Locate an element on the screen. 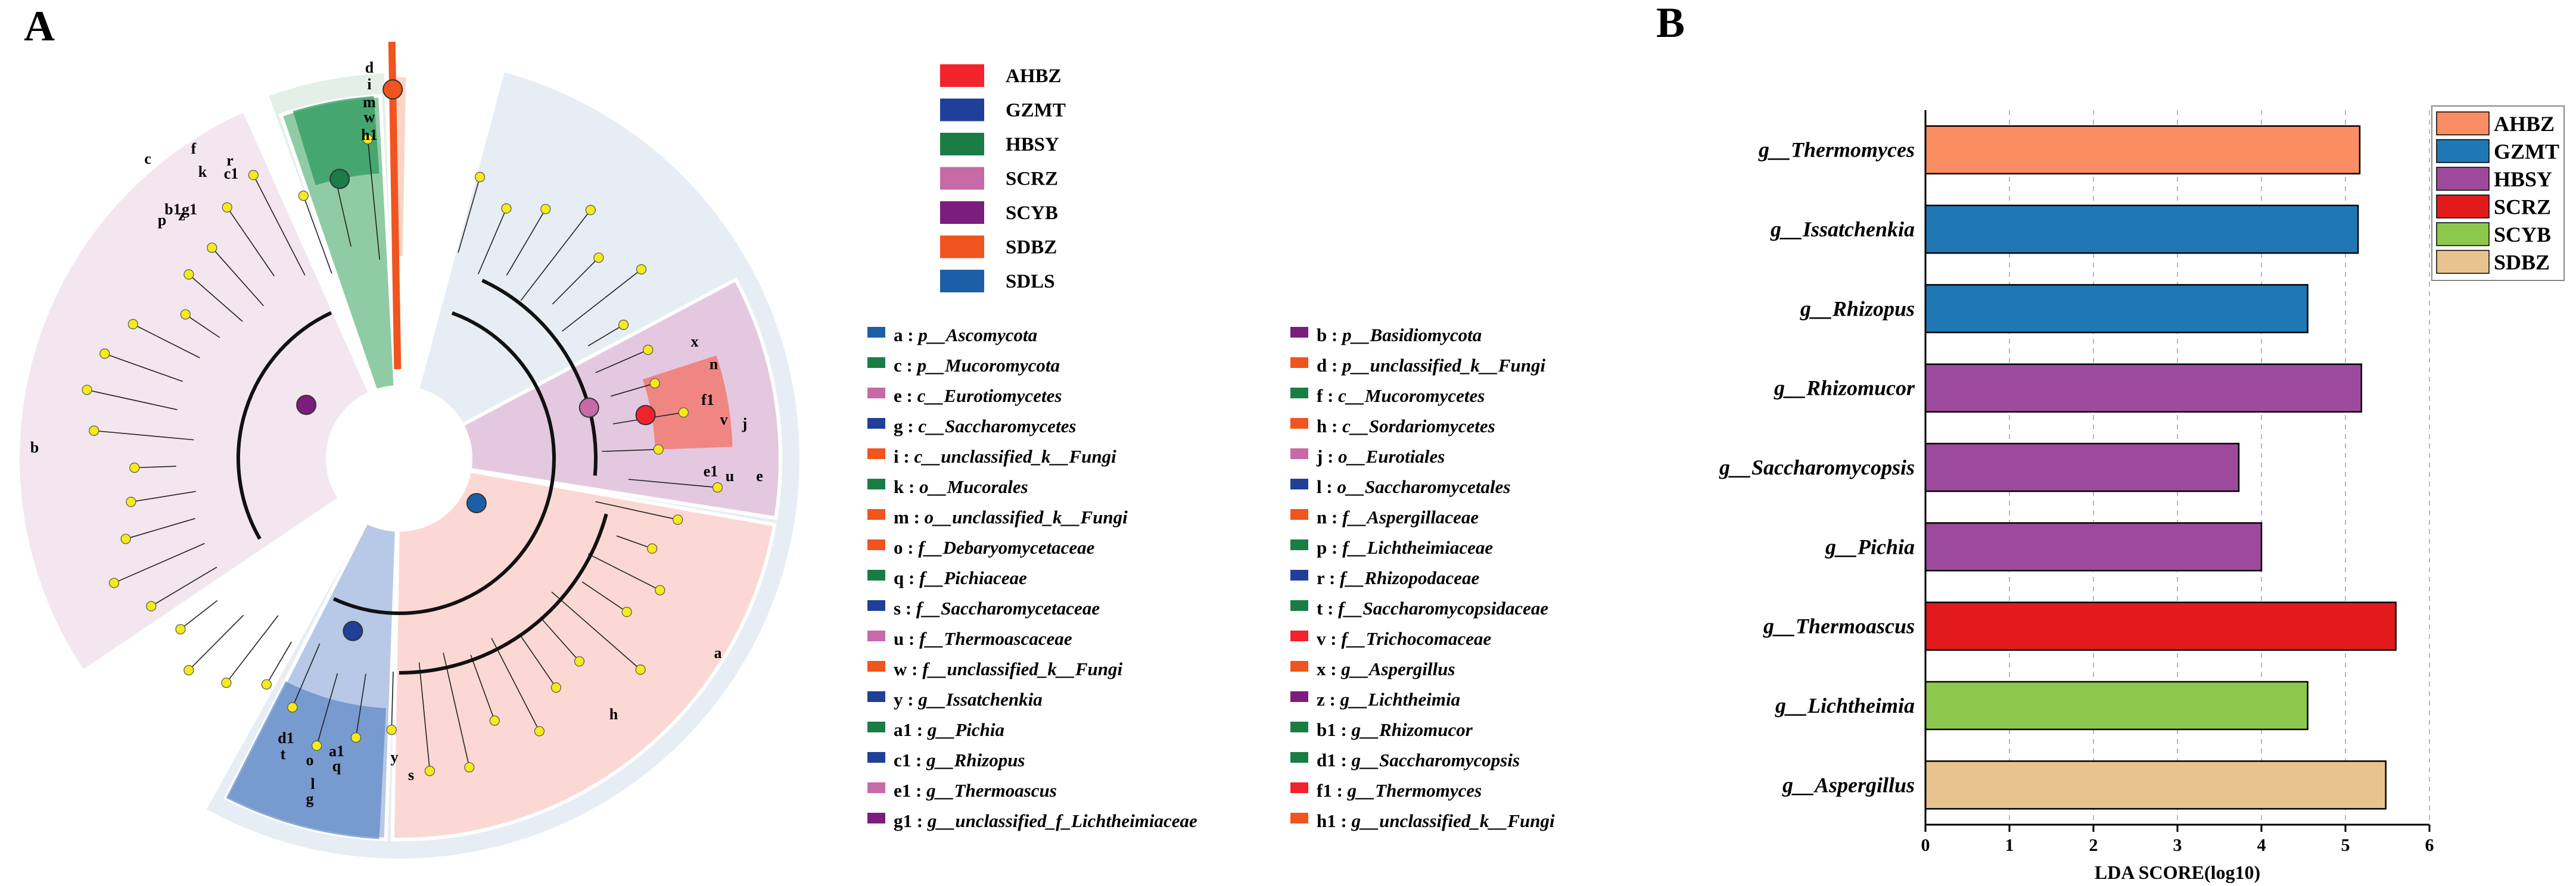 The image size is (2576, 886). sector-letter: r is located at coordinates (230, 161).